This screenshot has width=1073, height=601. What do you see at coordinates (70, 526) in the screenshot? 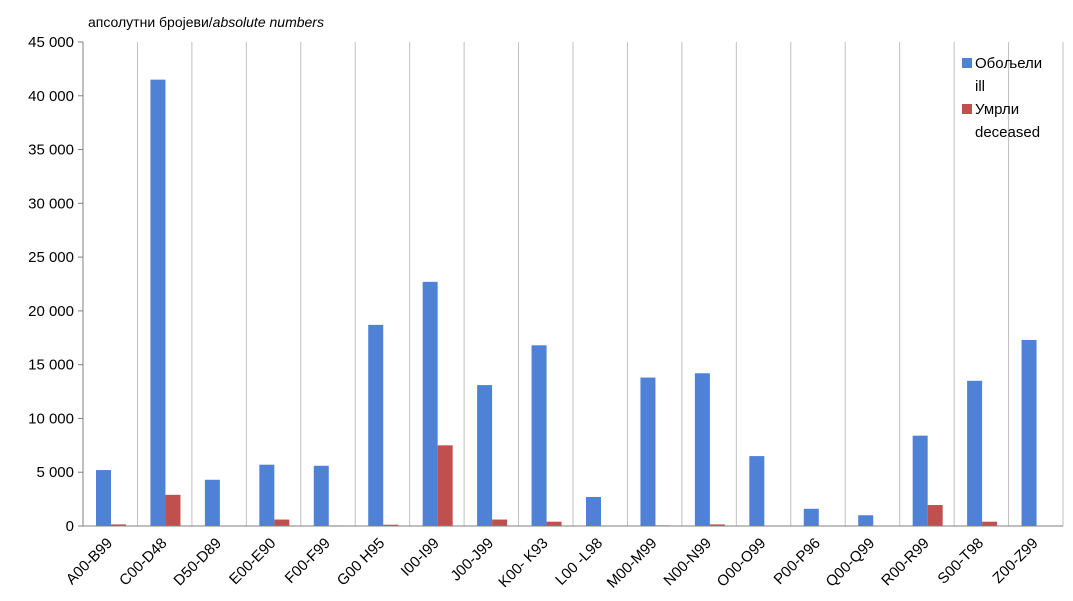
I see `y-tick-label: 0` at bounding box center [70, 526].